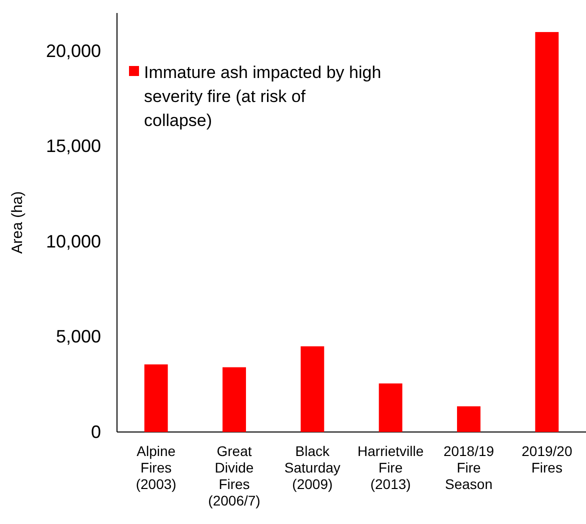  I want to click on x-tick-label: 2018/19 Fire Season, so click(468, 467).